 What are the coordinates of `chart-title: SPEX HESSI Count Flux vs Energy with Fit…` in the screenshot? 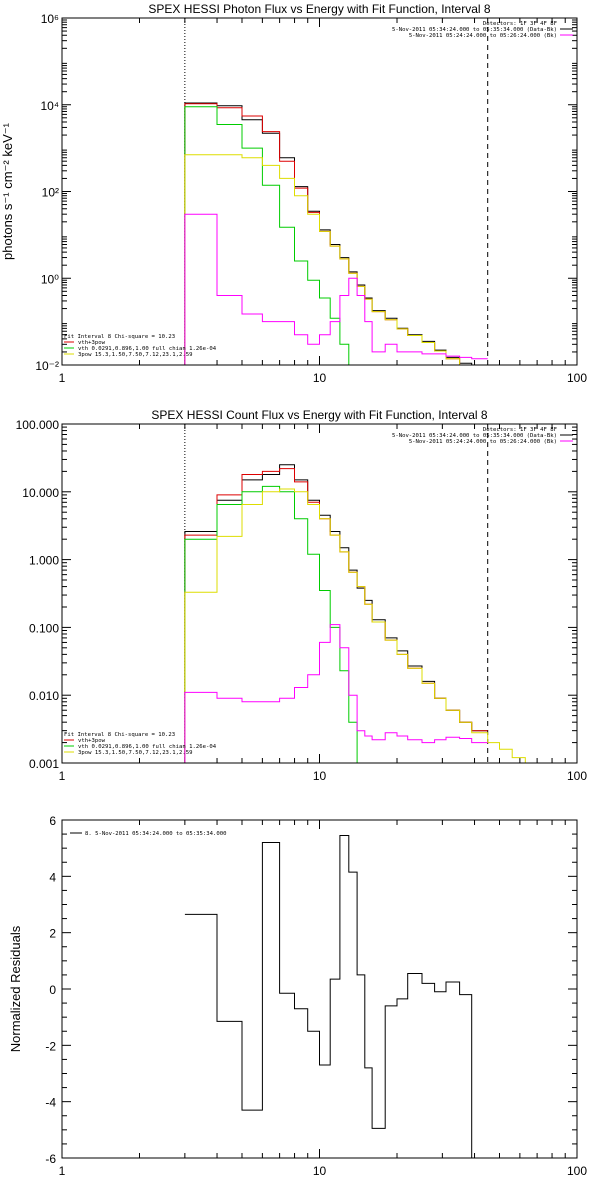 It's located at (319, 415).